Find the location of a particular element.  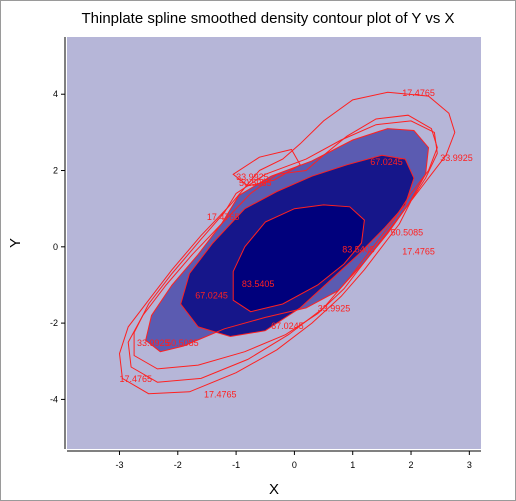

contour-label-level-3-3: 50.5085 is located at coordinates (182, 343).